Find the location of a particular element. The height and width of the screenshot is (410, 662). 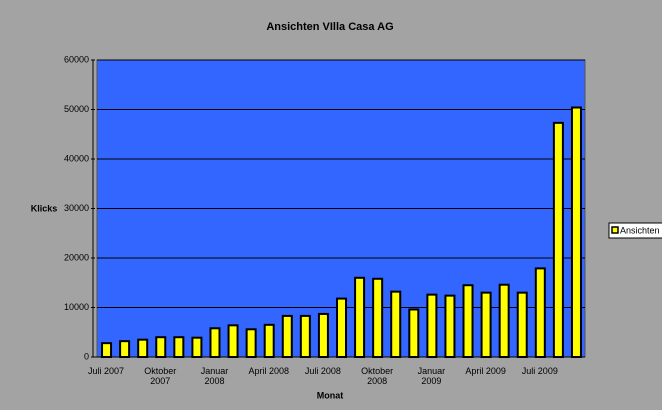

x-tick-label: April 2009 is located at coordinates (485, 371).